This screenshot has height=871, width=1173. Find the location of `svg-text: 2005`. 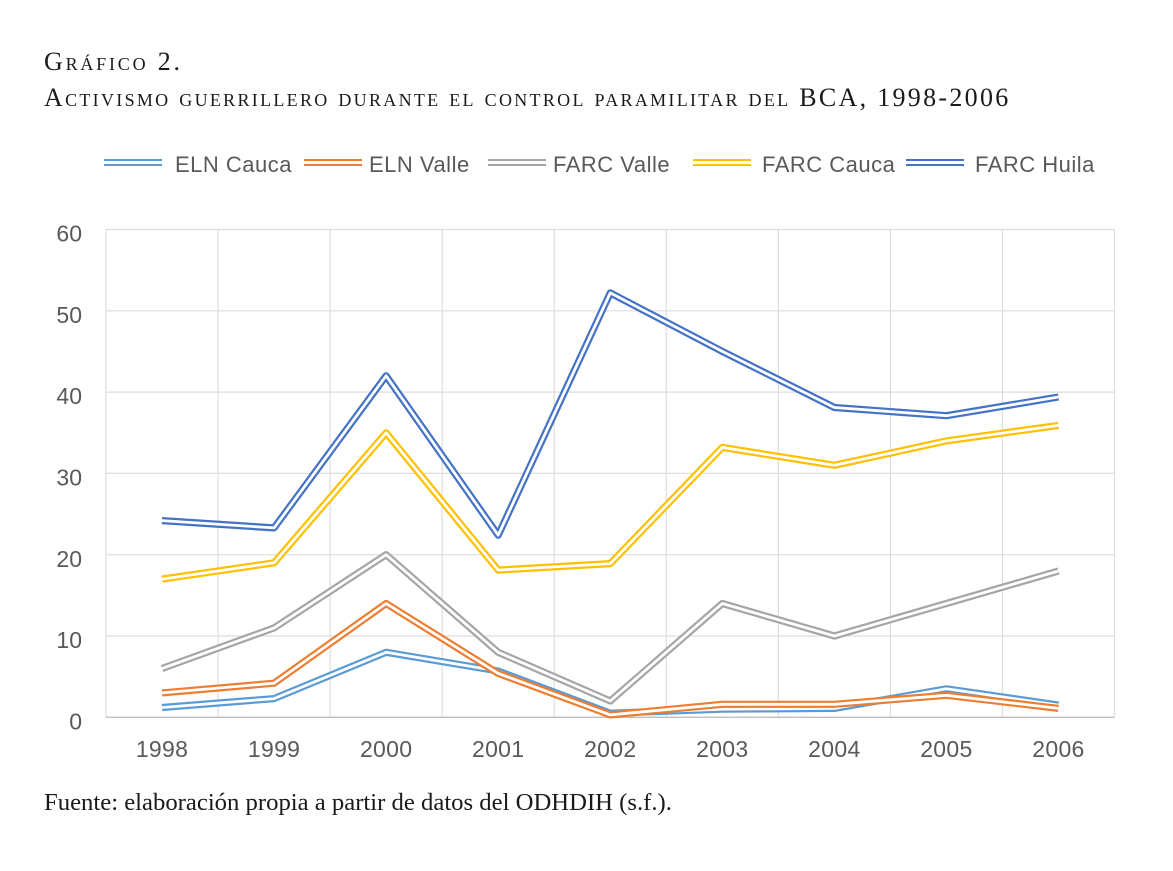

svg-text: 2005 is located at coordinates (946, 749).